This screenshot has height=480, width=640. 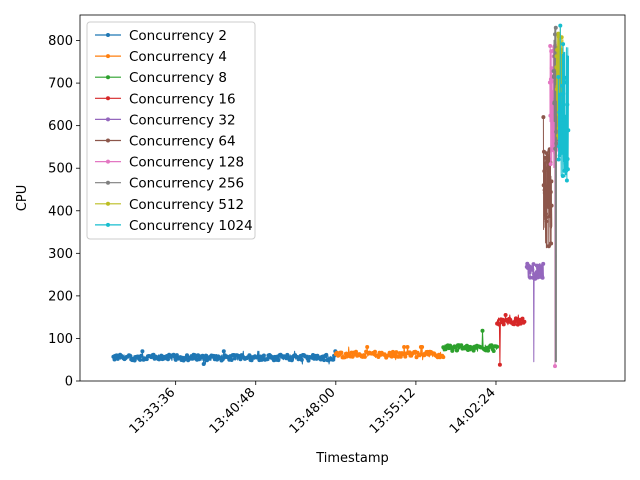 What do you see at coordinates (60, 126) in the screenshot?
I see `y-tick-label: 600` at bounding box center [60, 126].